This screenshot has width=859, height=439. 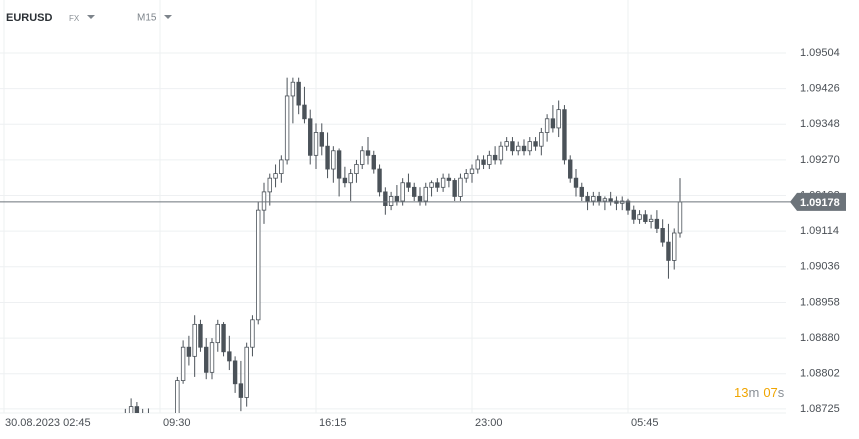 What do you see at coordinates (770, 392) in the screenshot?
I see `countdown-seconds: 07` at bounding box center [770, 392].